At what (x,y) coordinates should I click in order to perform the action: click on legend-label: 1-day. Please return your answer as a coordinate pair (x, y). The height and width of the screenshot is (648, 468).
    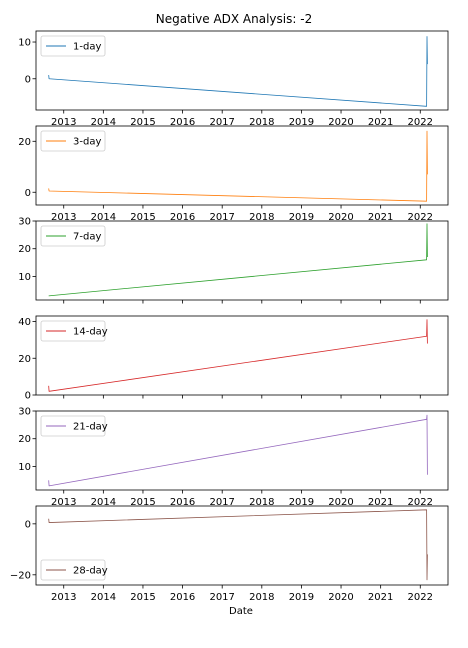
    Looking at the image, I should click on (87, 47).